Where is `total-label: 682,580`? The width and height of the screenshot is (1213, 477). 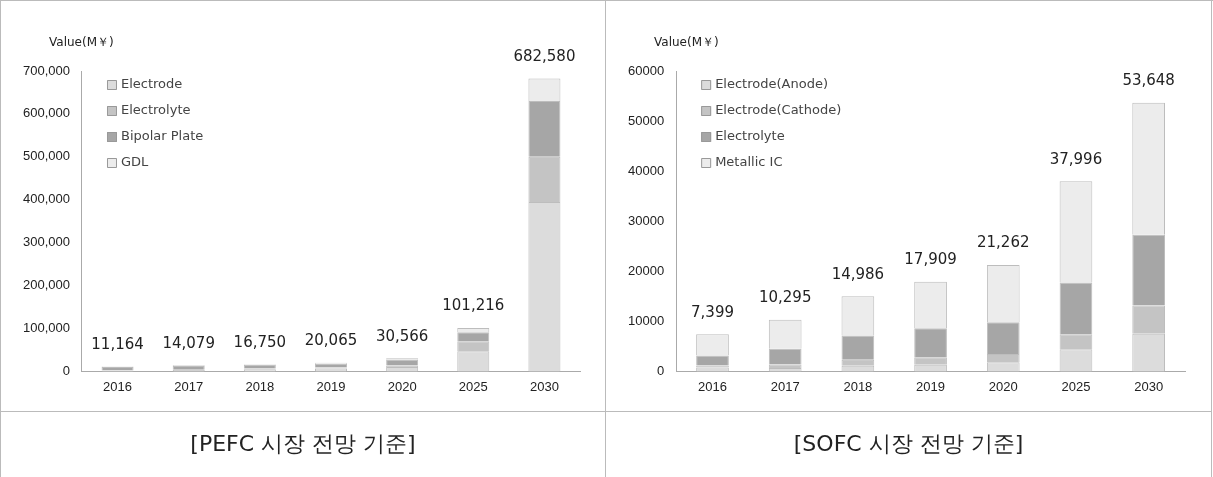 total-label: 682,580 is located at coordinates (544, 55).